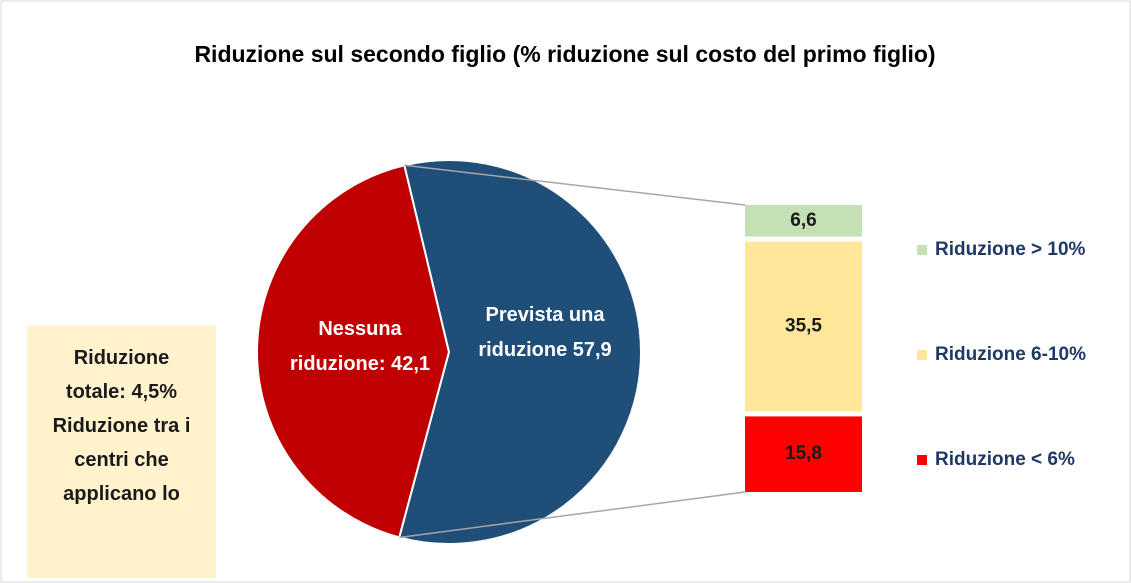 The height and width of the screenshot is (583, 1131). What do you see at coordinates (360, 346) in the screenshot?
I see `pie-label: Nessuna riduzione: 42,1` at bounding box center [360, 346].